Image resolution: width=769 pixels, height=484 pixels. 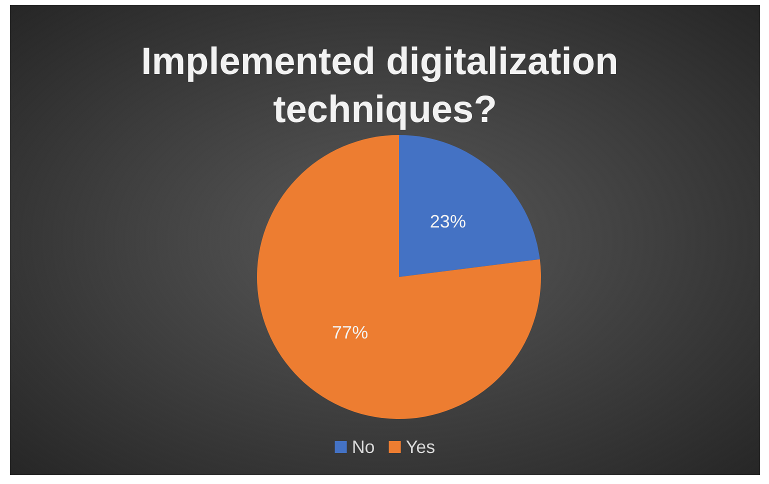 What do you see at coordinates (385, 86) in the screenshot?
I see `chart-title: Implemented digitalization techniques?` at bounding box center [385, 86].